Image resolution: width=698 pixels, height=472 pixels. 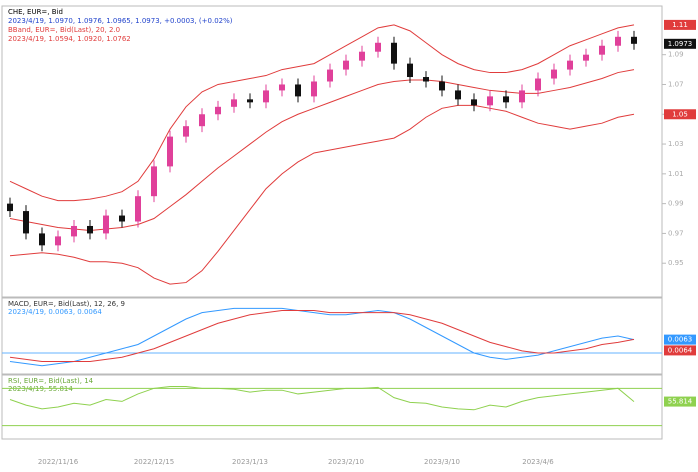 What do you see at coordinates (35, 12) in the screenshot?
I see `price-title: CHE, EUR=, Bid` at bounding box center [35, 12].